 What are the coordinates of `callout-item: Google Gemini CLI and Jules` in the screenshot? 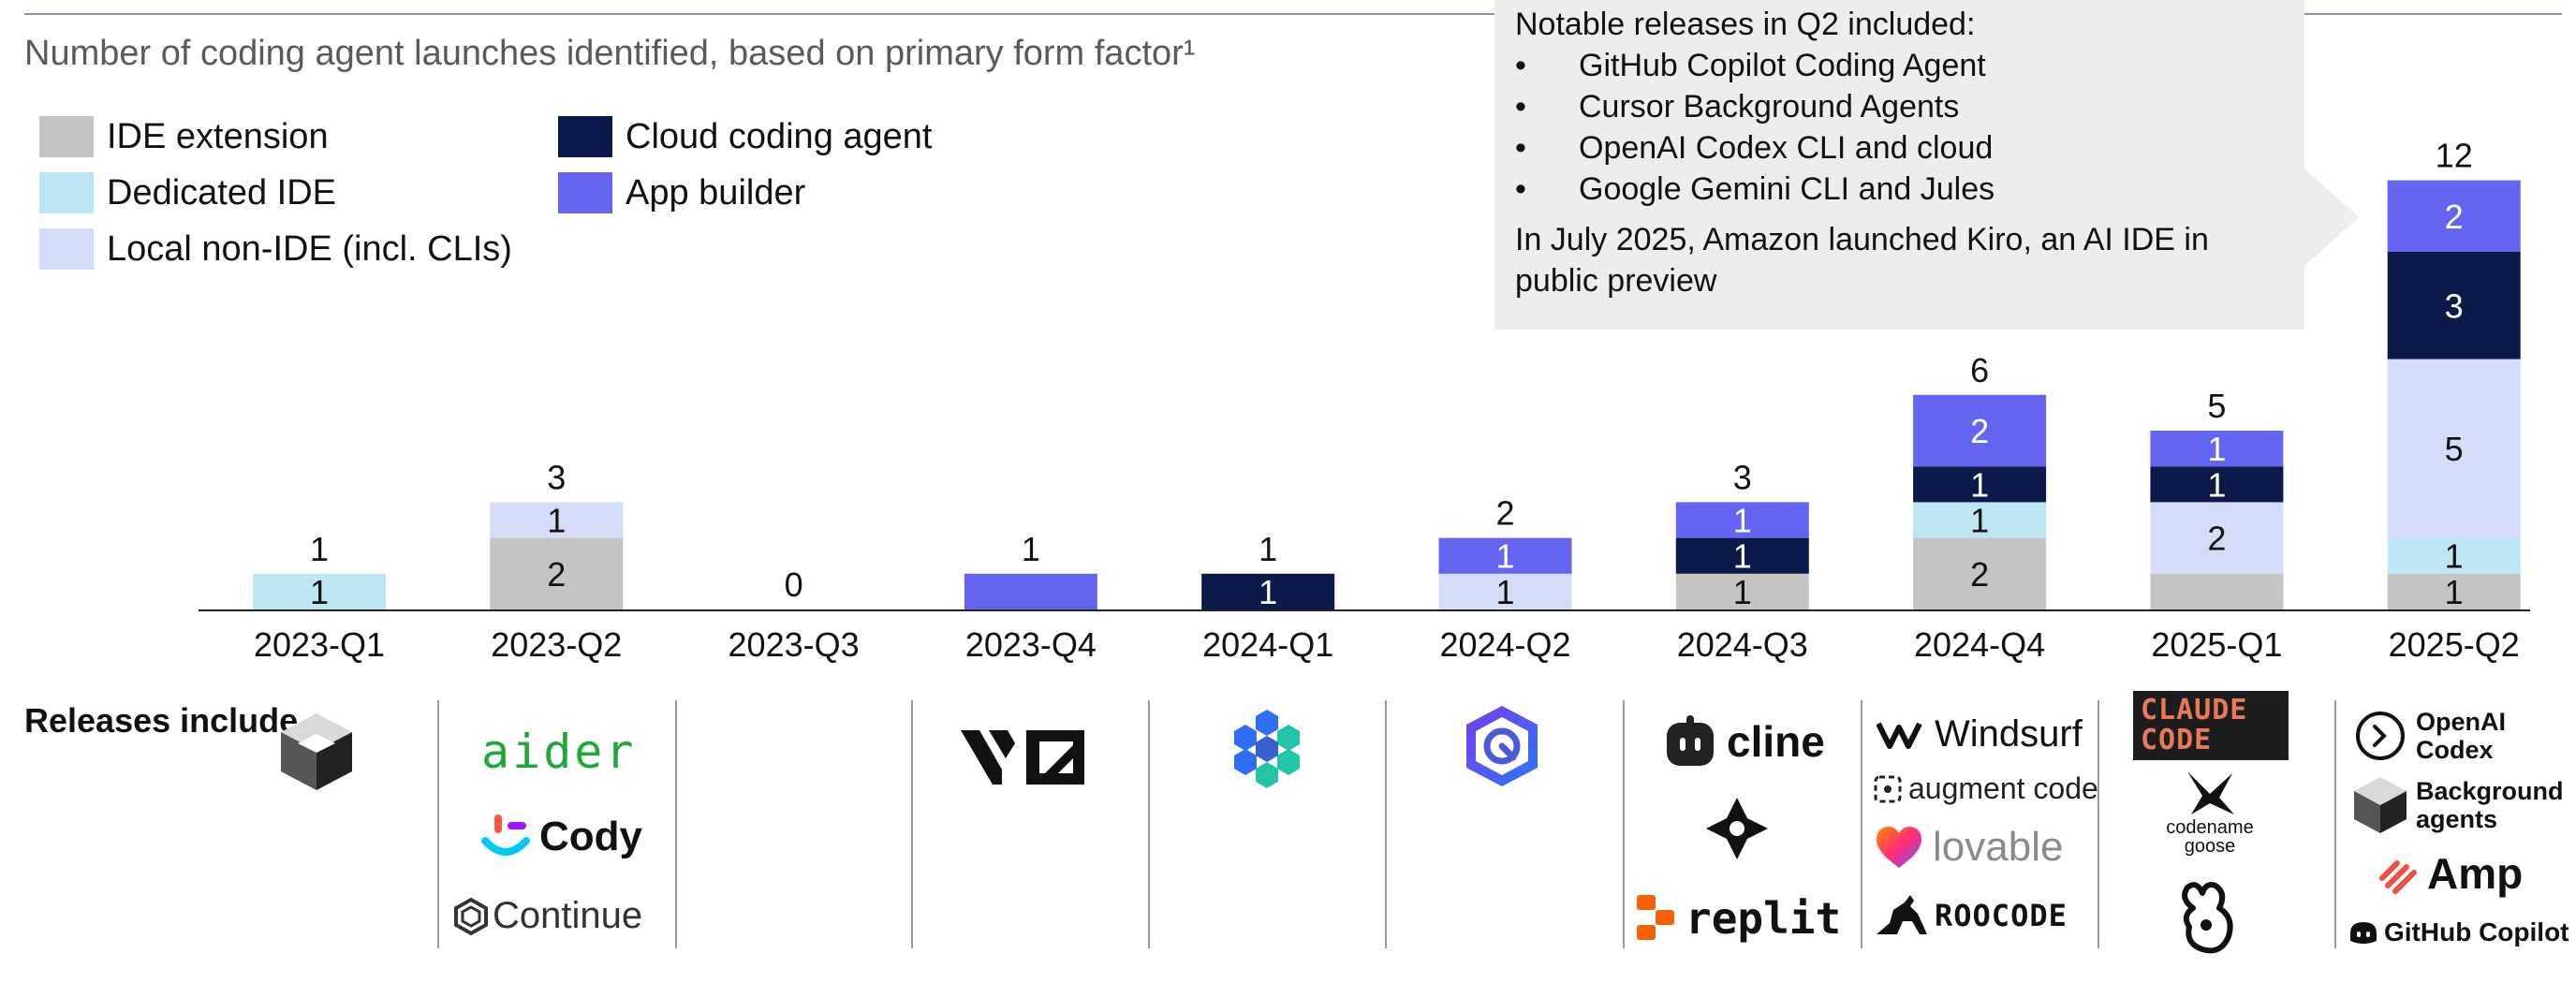 It's located at (1903, 189).